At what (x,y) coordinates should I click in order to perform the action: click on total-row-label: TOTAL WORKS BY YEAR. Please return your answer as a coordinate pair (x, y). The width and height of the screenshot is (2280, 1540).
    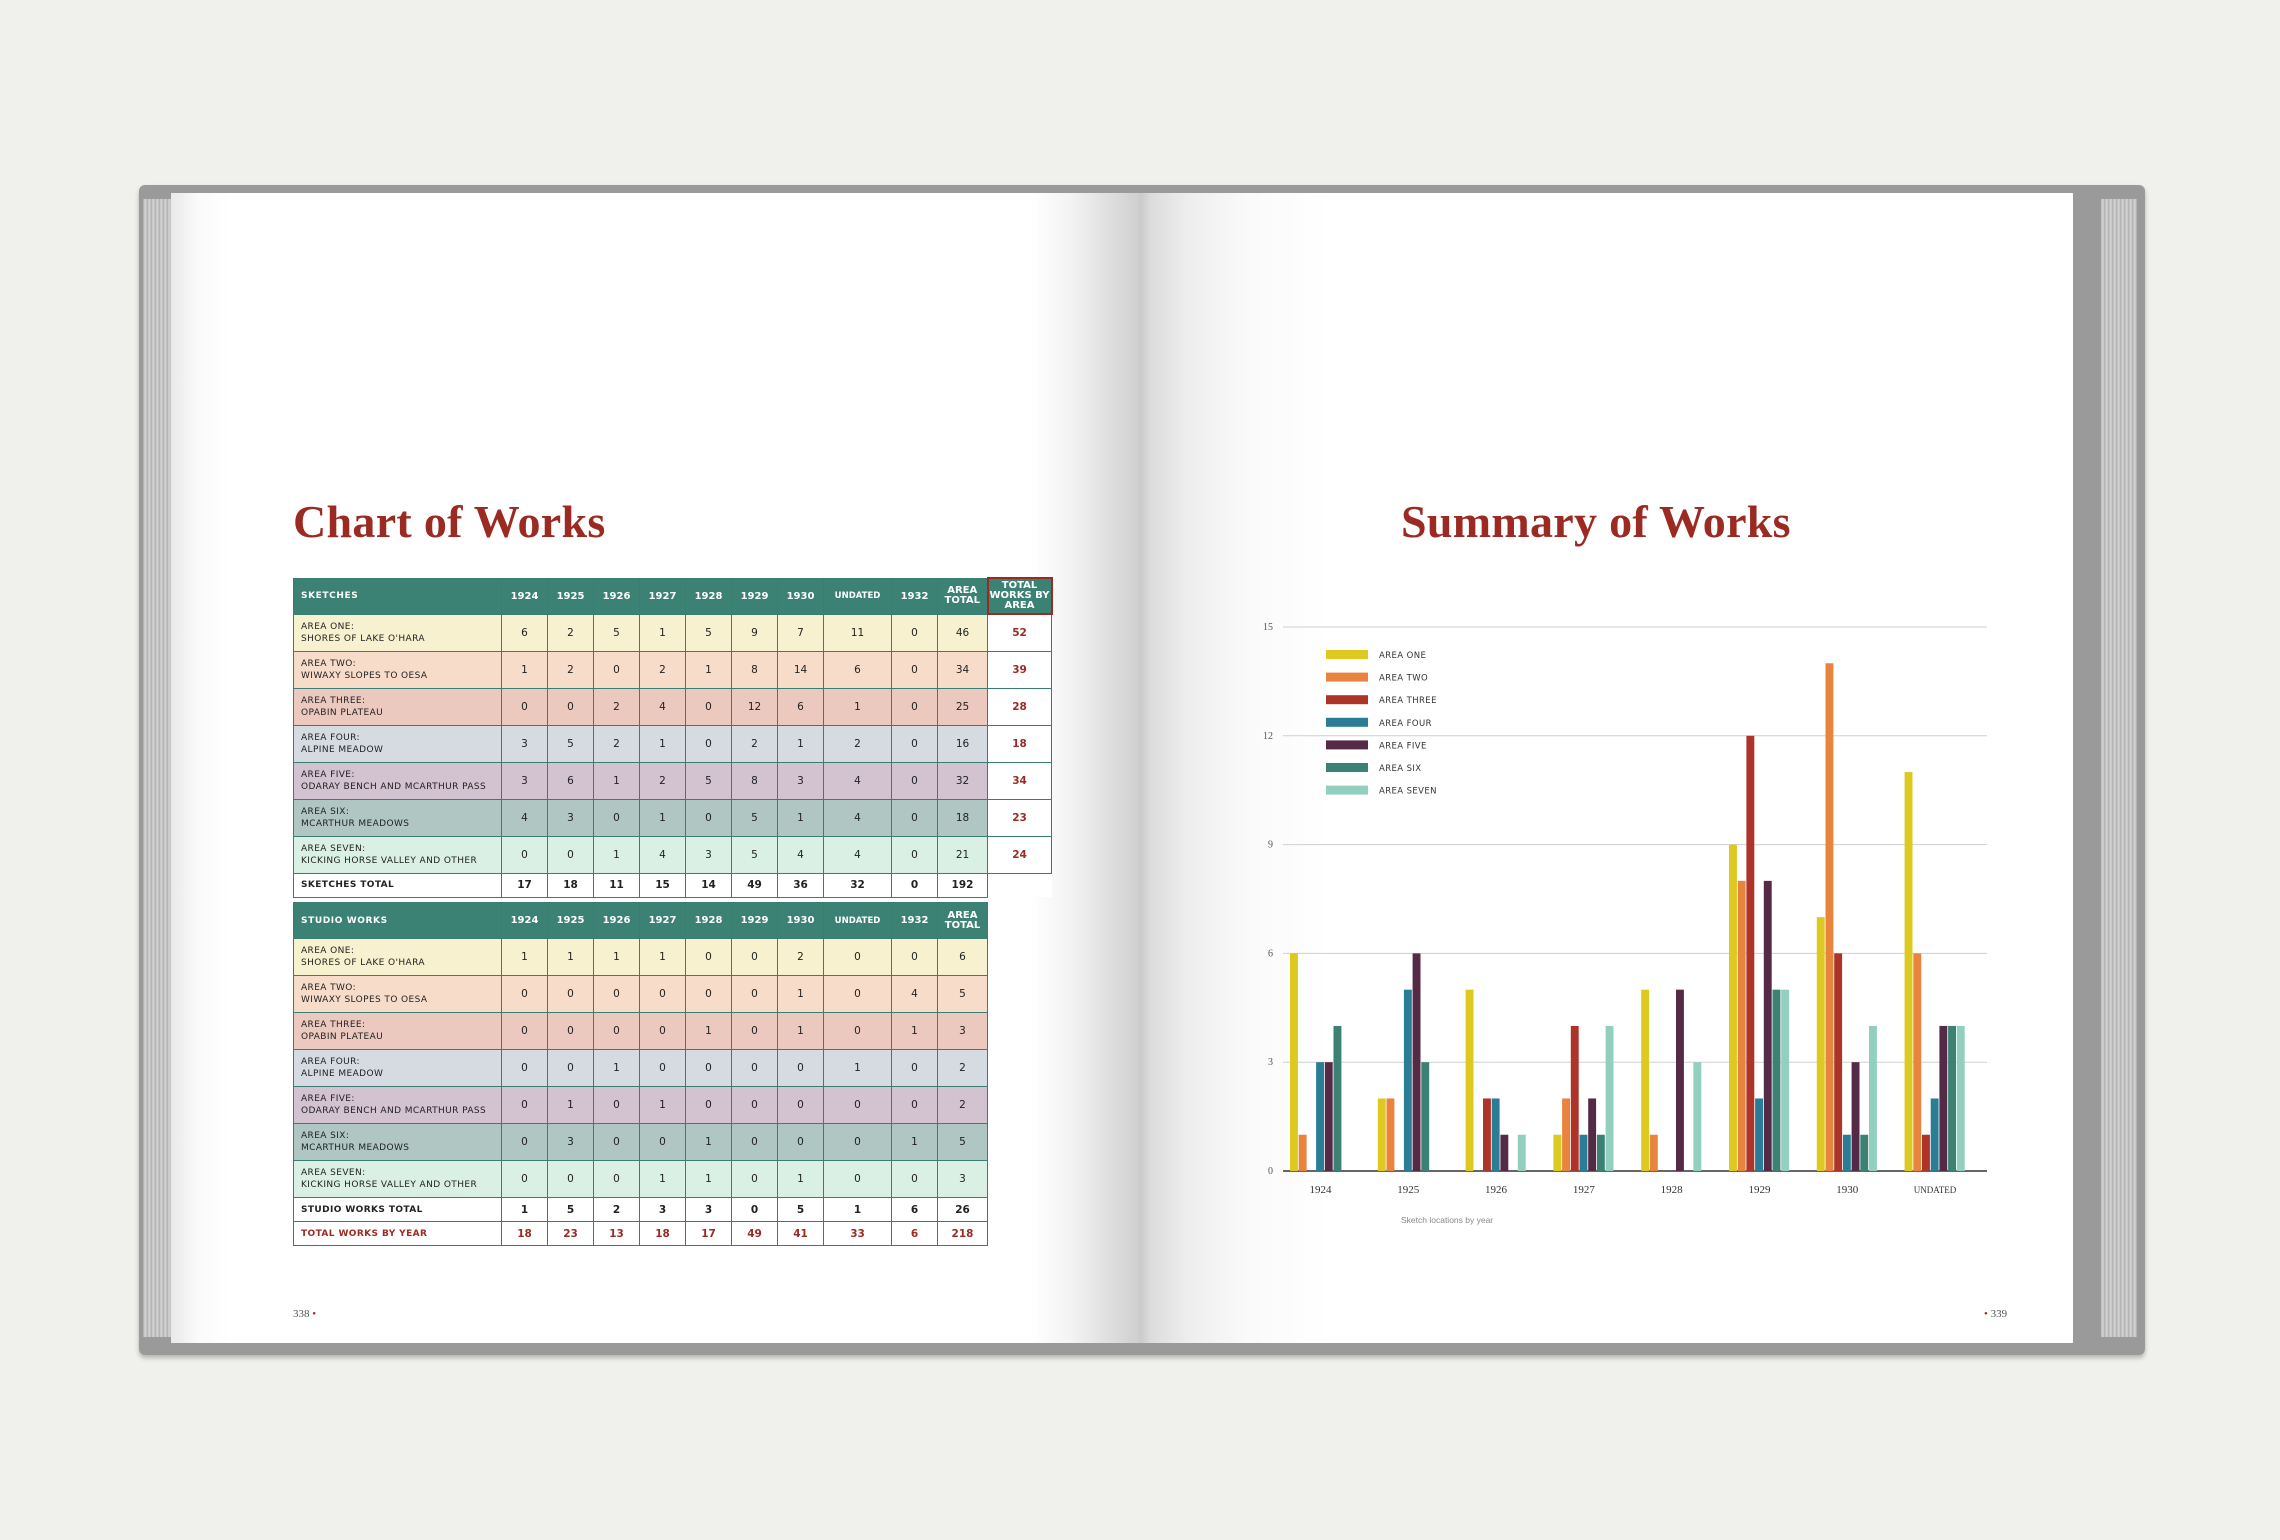
    Looking at the image, I should click on (397, 1233).